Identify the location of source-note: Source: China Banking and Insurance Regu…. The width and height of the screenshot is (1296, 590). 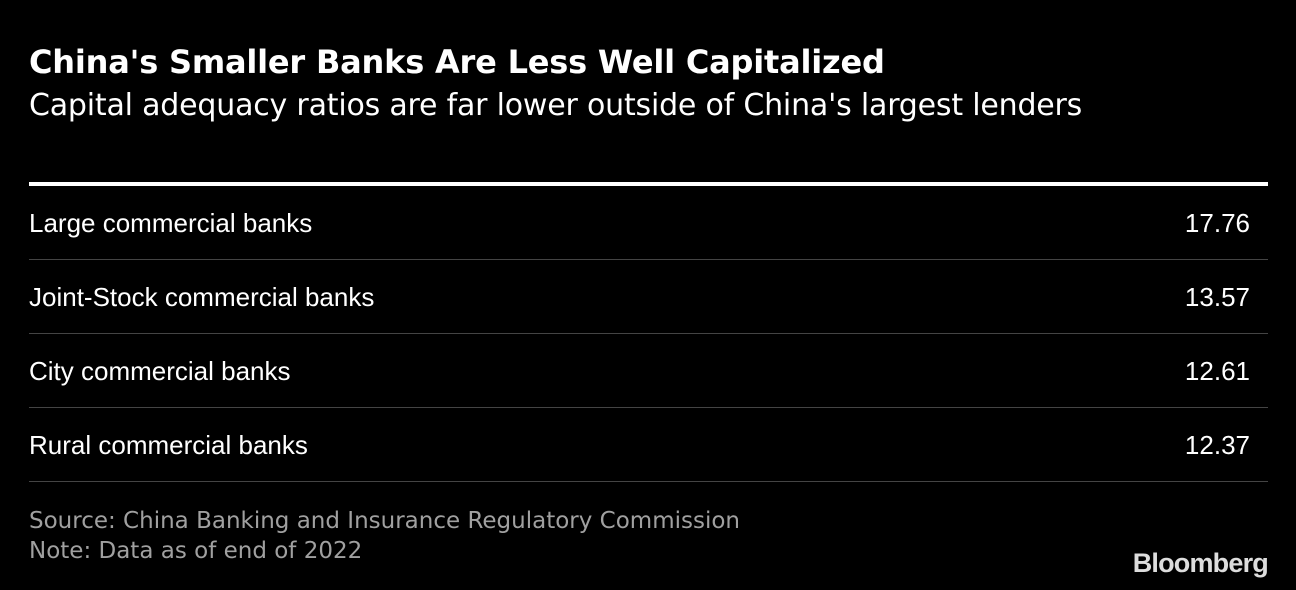
(385, 521).